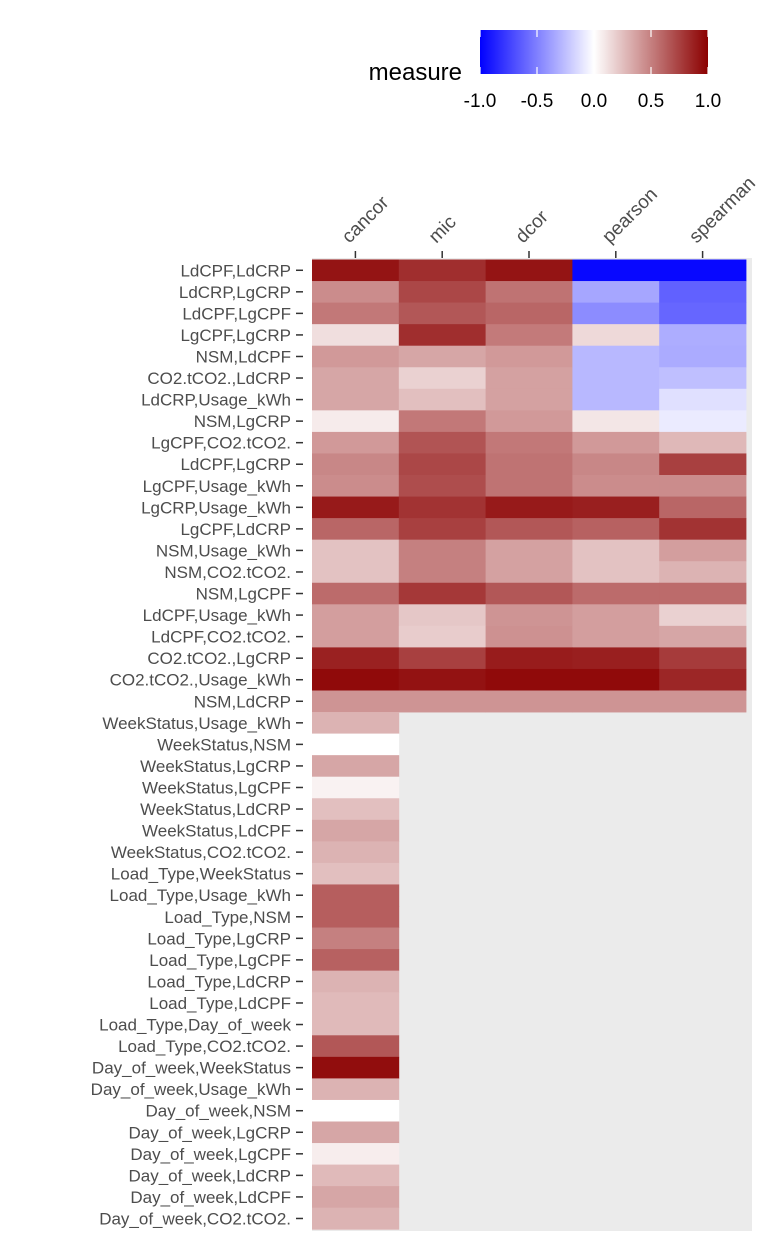 This screenshot has height=1248, width=768. Describe the element at coordinates (191, 1089) in the screenshot. I see `y-axis-label: Day_of_week,Usage_kWh` at that location.